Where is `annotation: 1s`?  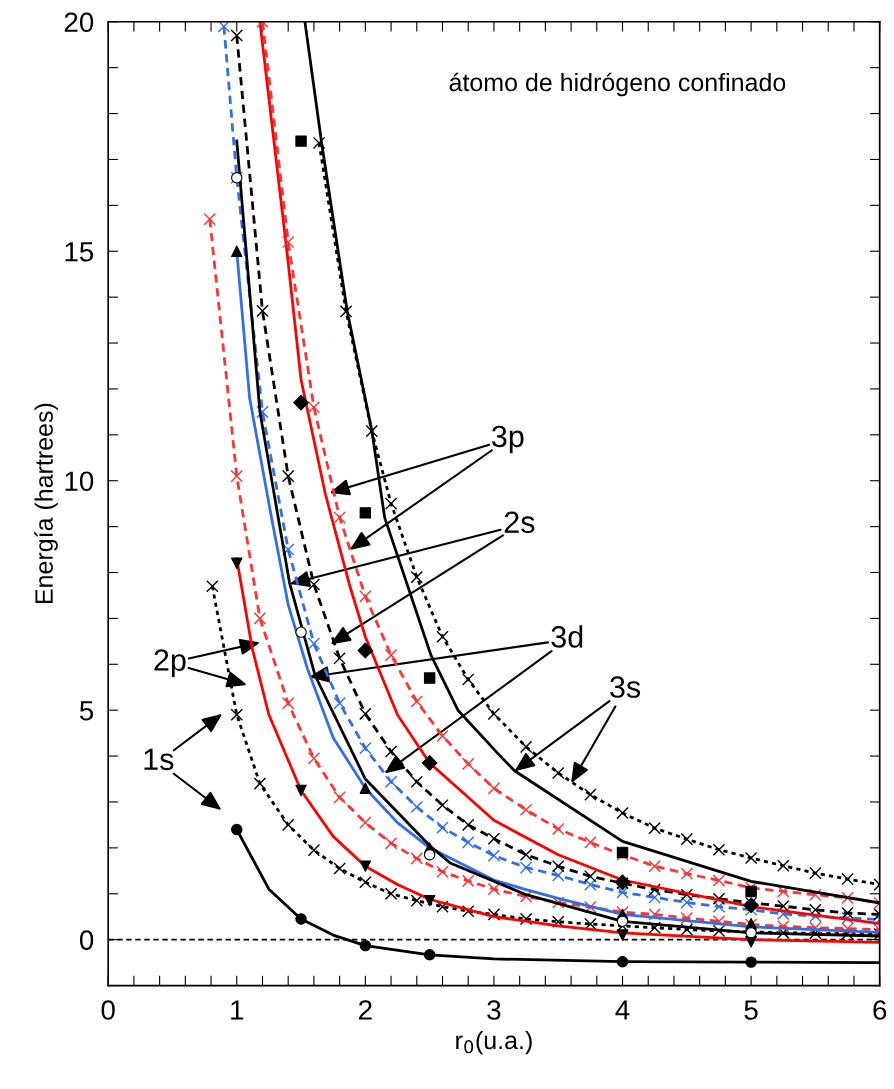 annotation: 1s is located at coordinates (159, 759).